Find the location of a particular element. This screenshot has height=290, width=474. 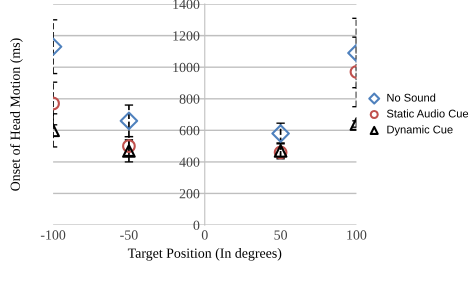

x-tick-label: -50 is located at coordinates (129, 235).